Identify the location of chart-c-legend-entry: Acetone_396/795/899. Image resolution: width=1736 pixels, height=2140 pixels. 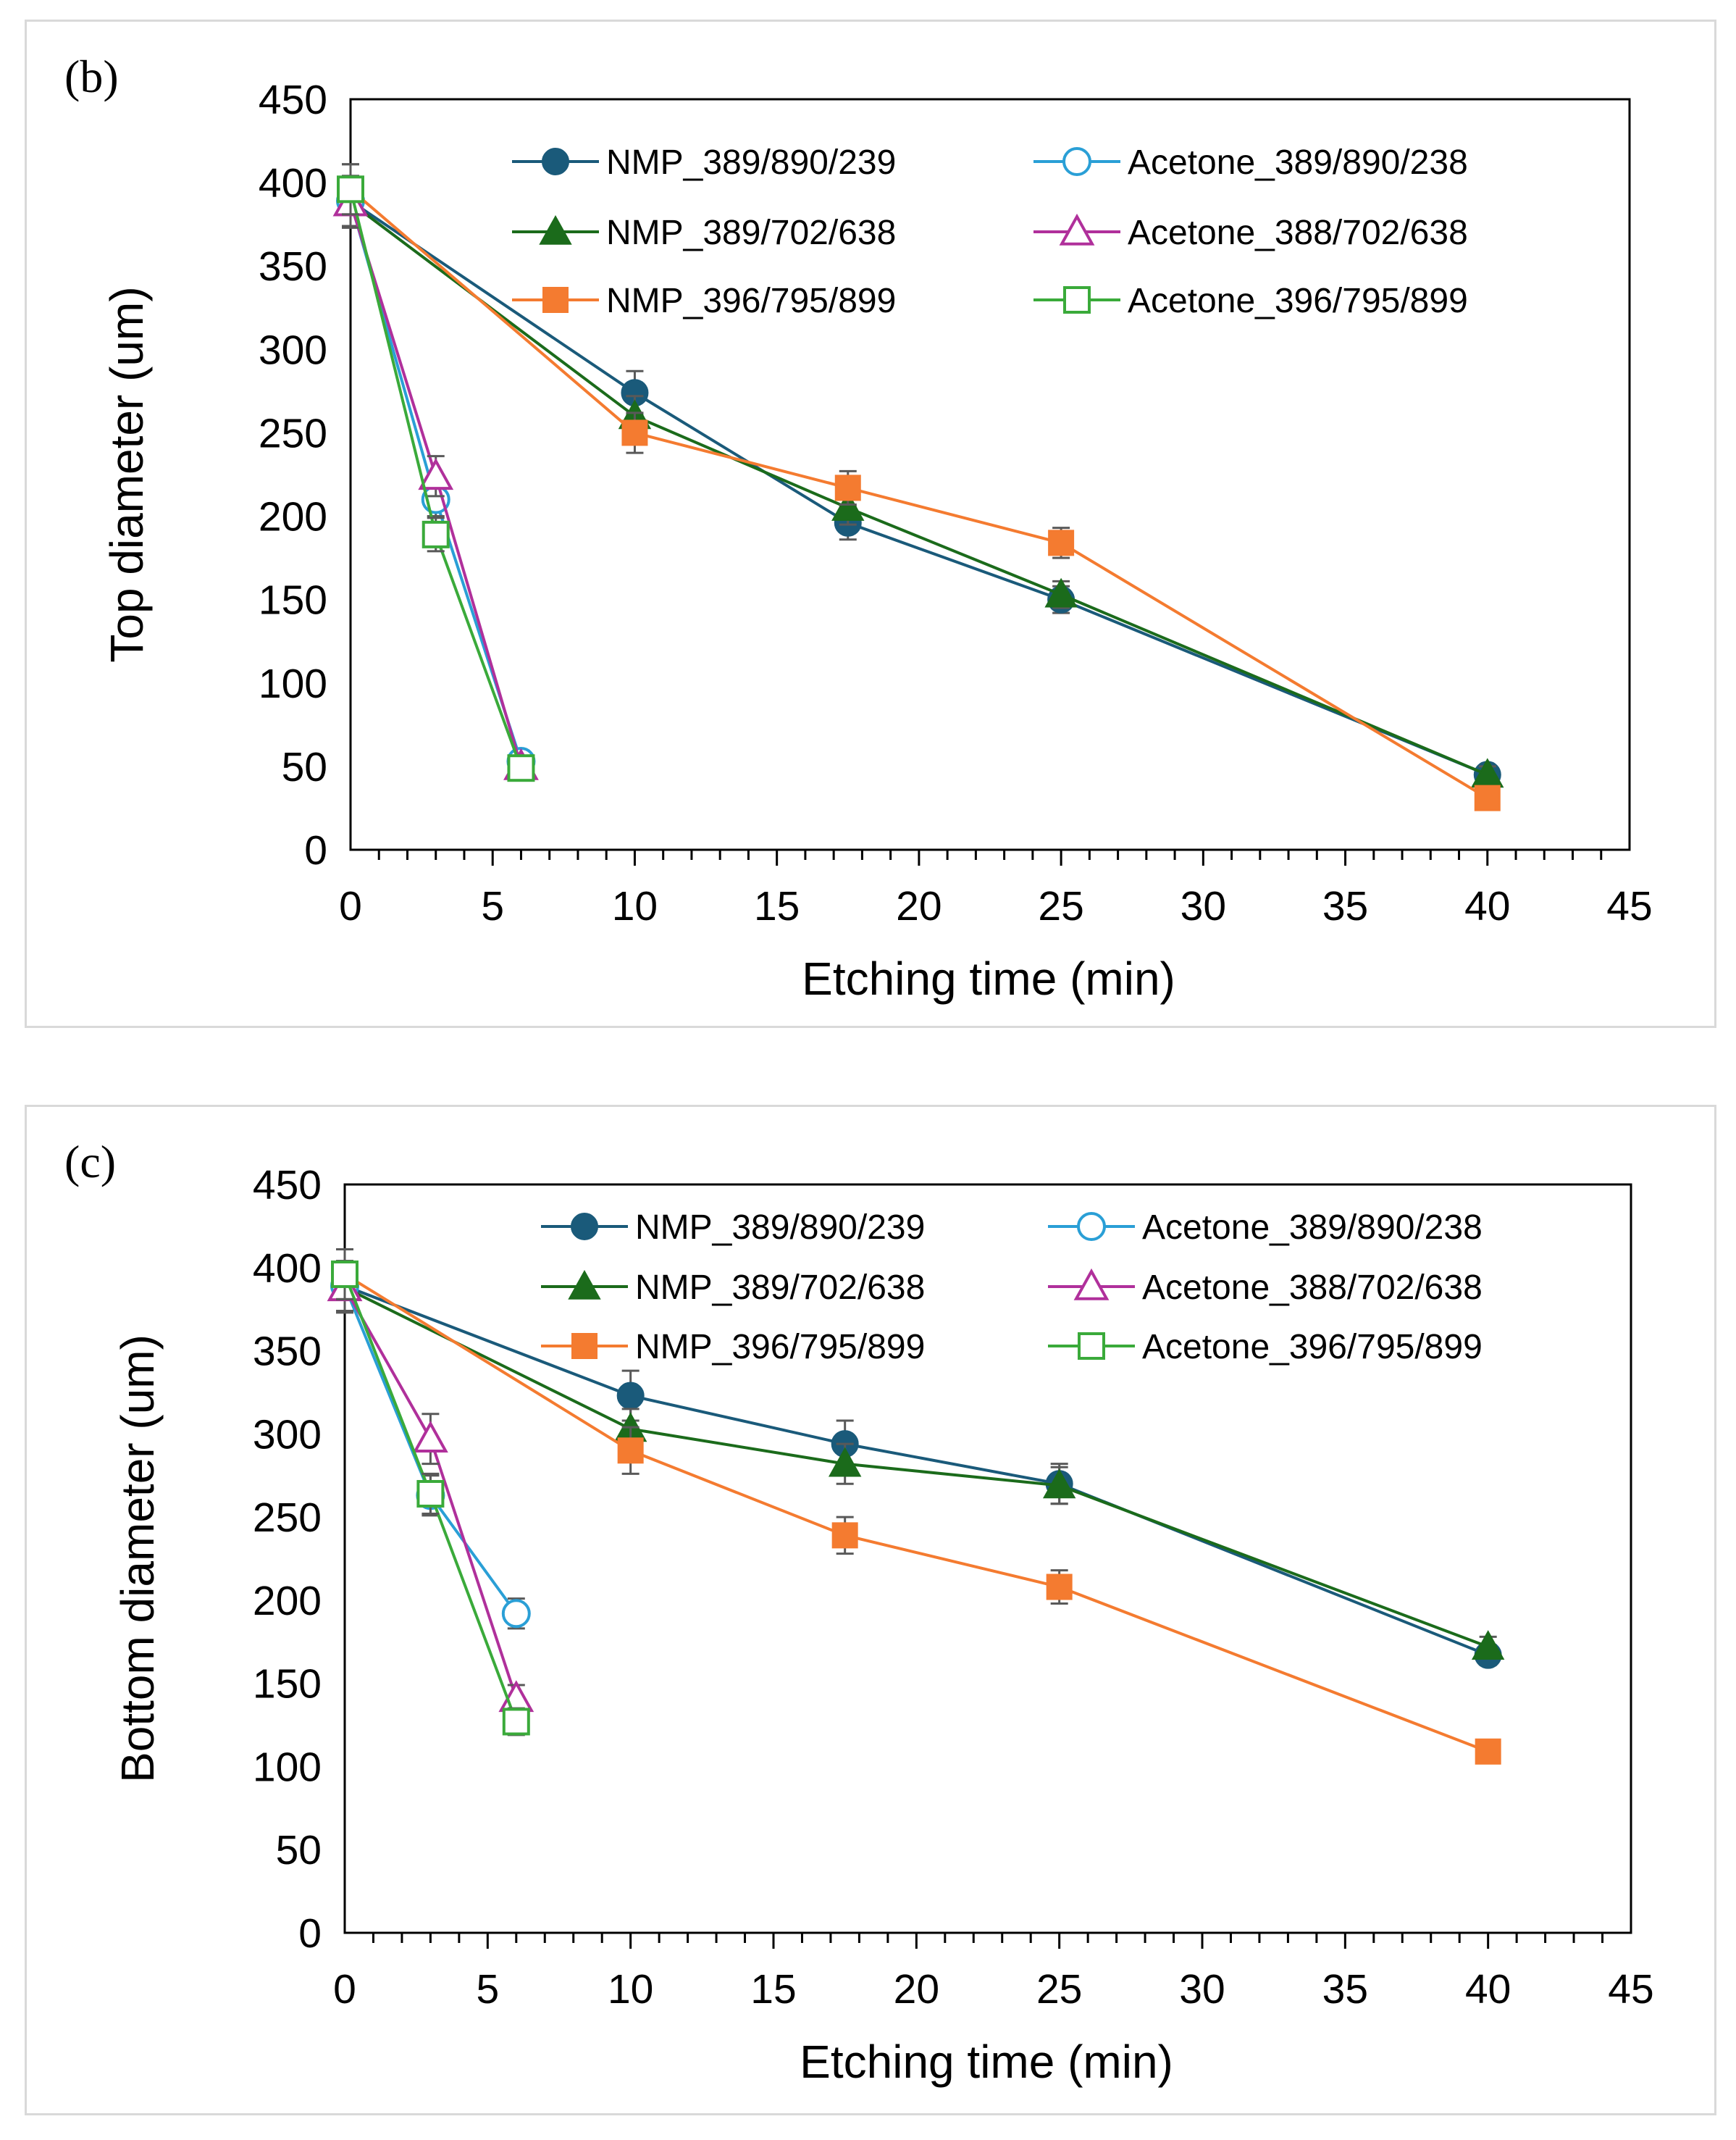
(1265, 1347).